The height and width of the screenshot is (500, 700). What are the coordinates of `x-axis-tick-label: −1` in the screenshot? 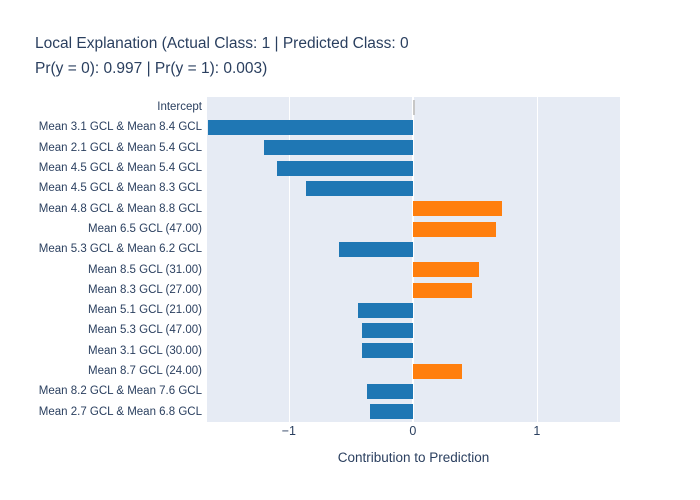 It's located at (289, 431).